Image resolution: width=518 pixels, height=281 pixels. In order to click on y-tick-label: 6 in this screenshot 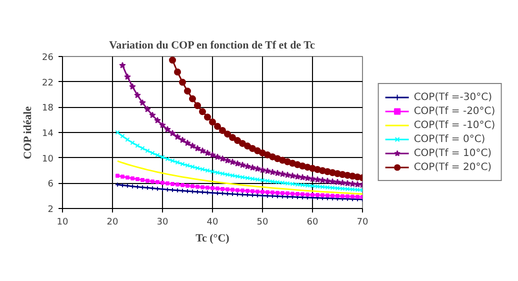, I will do `click(51, 185)`.